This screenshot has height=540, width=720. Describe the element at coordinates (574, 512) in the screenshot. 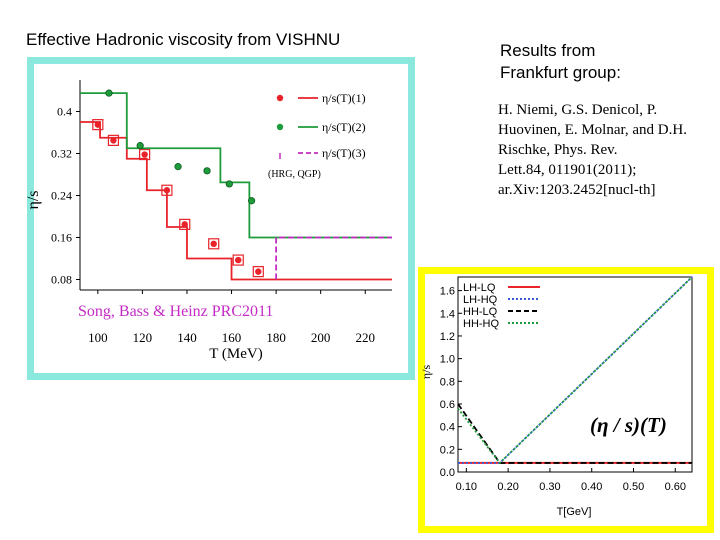

I see `x-axis-label: T[GeV]` at that location.